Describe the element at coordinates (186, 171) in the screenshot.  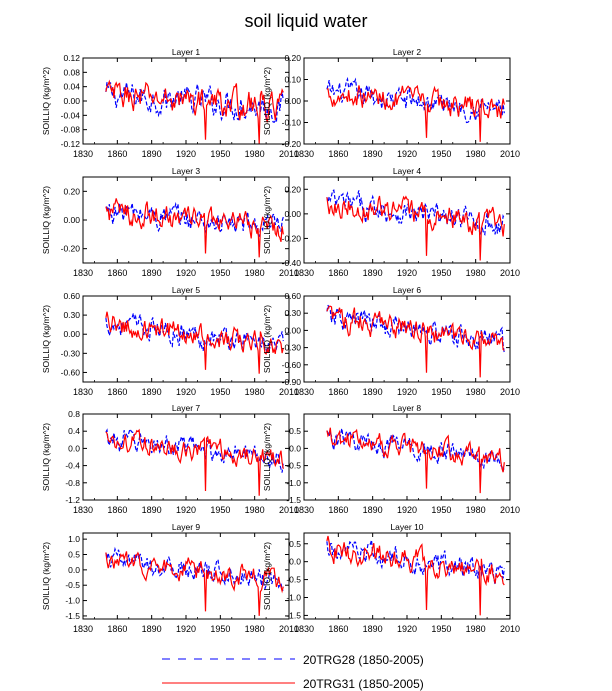
I see `panel-title: Layer 3` at that location.